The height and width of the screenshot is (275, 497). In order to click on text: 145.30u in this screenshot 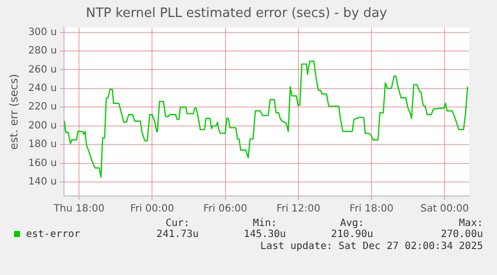, I will do `click(264, 234)`.